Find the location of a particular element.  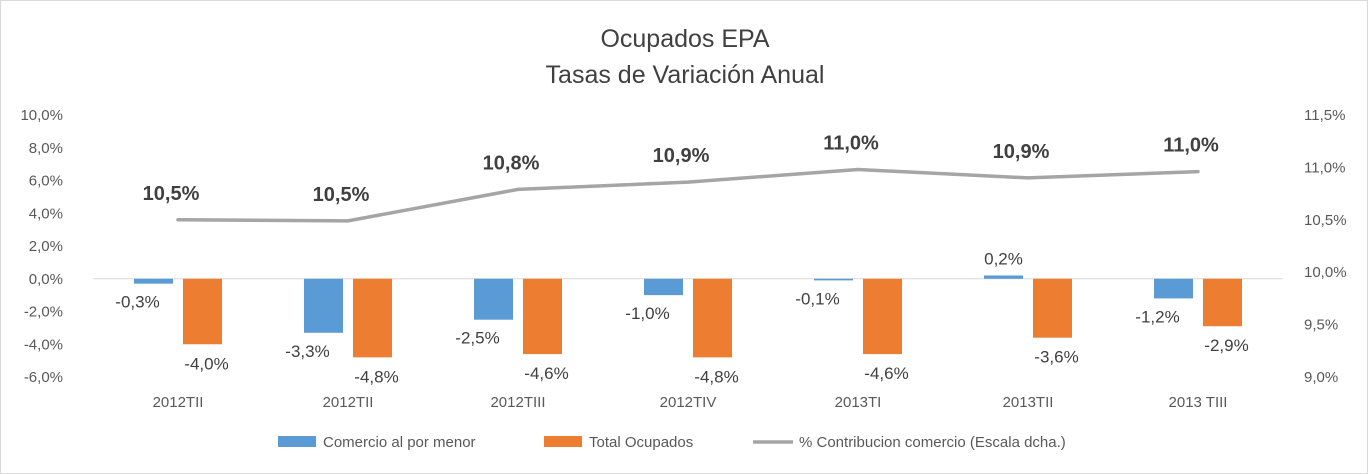

left-tick-label: 2,0% is located at coordinates (46, 246).